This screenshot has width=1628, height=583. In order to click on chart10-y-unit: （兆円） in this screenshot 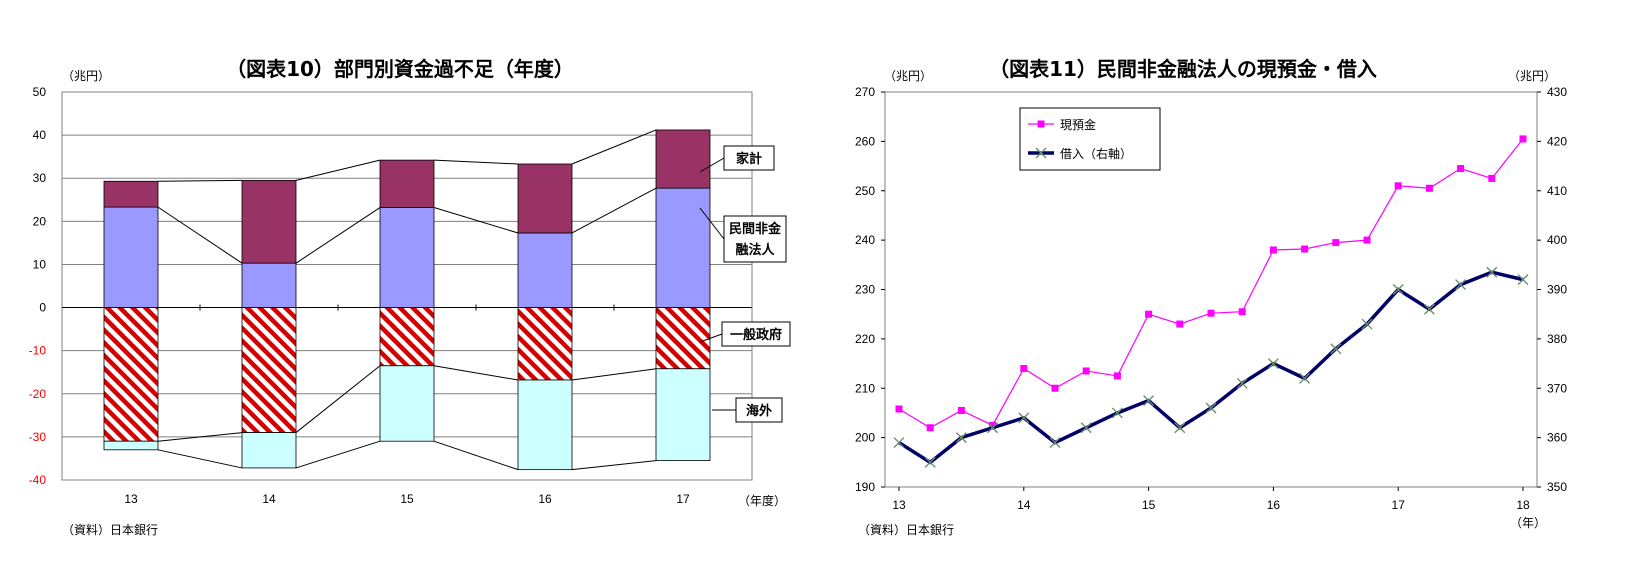, I will do `click(86, 76)`.